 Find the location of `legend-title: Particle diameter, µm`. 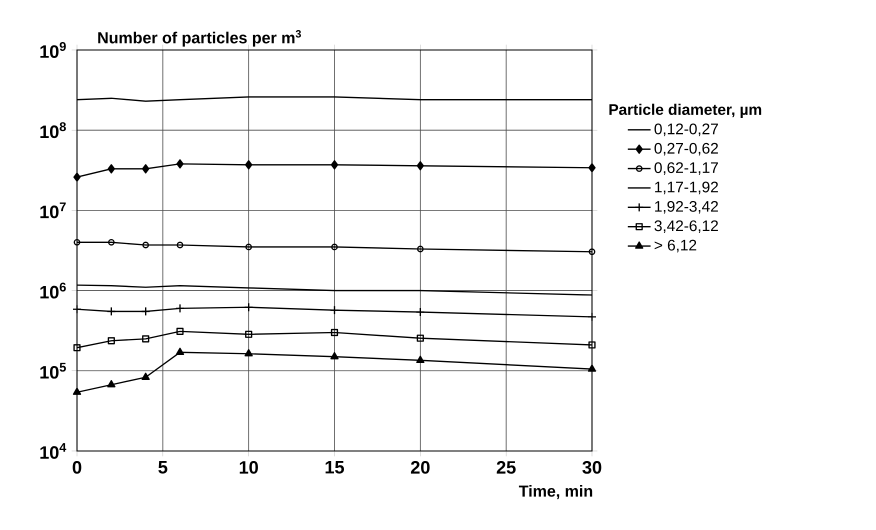

legend-title: Particle diameter, µm is located at coordinates (685, 111).